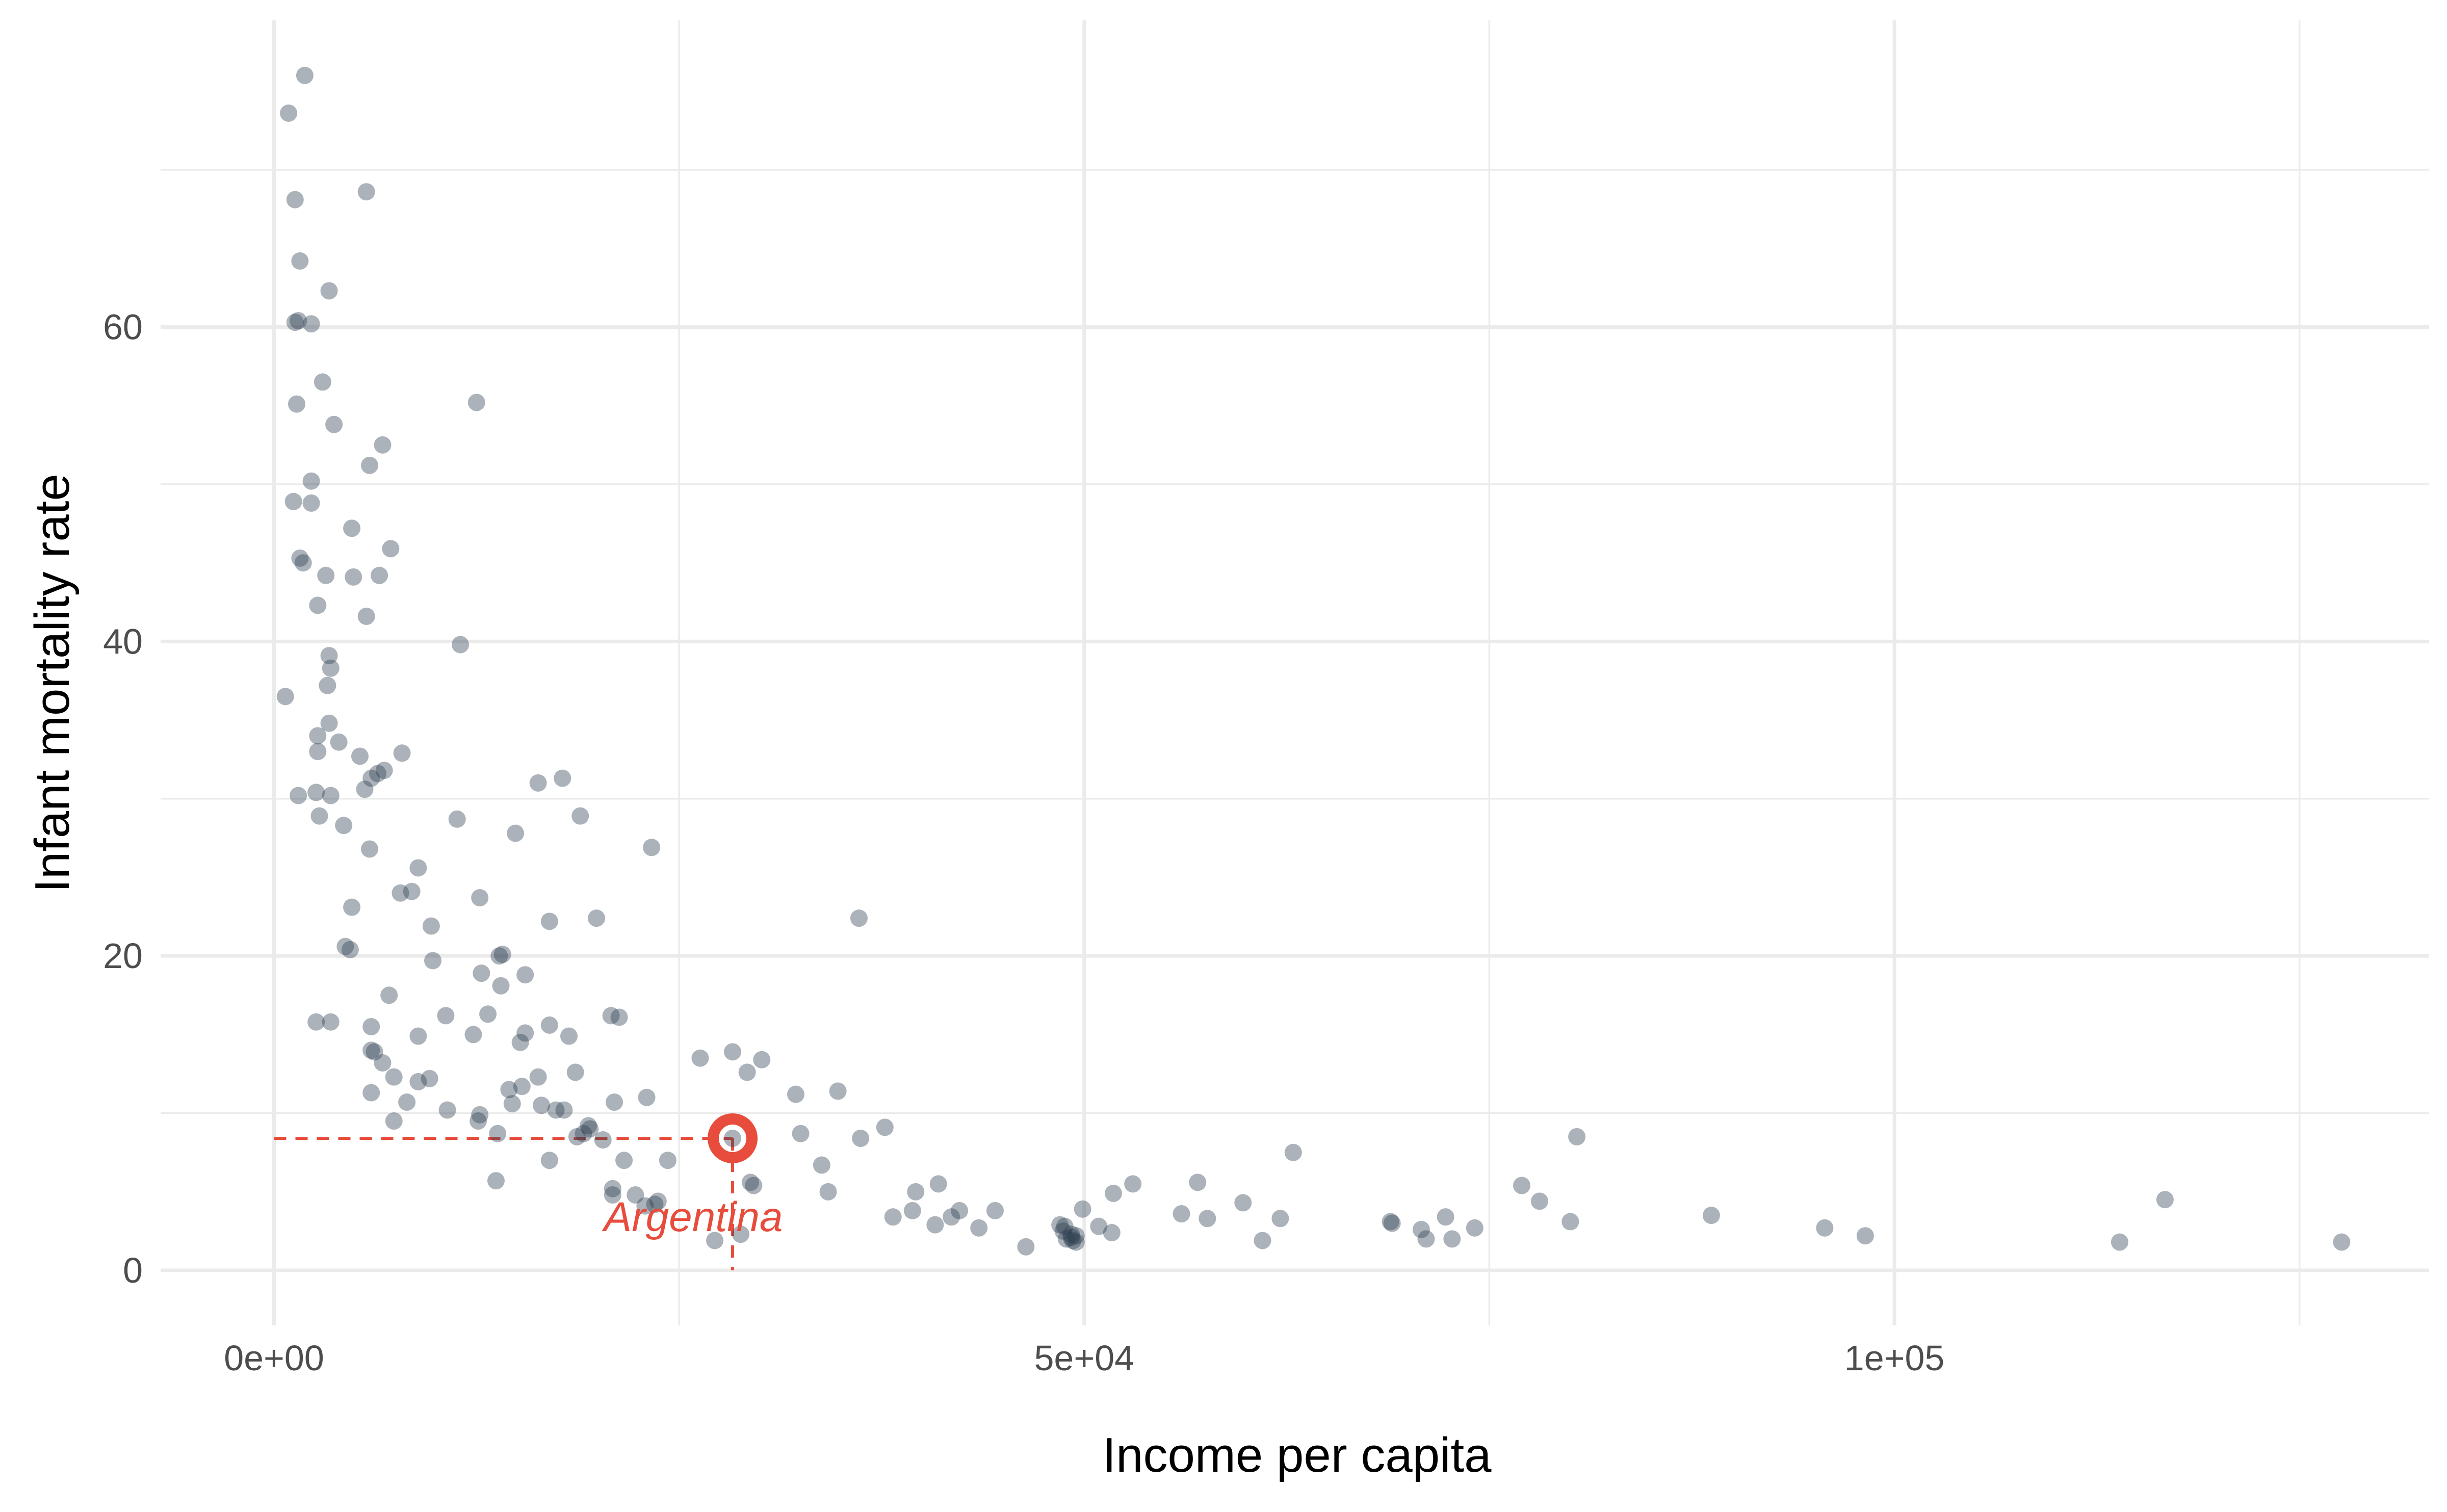 The image size is (2447, 1512). I want to click on argentina-highlight-ring, so click(733, 1138).